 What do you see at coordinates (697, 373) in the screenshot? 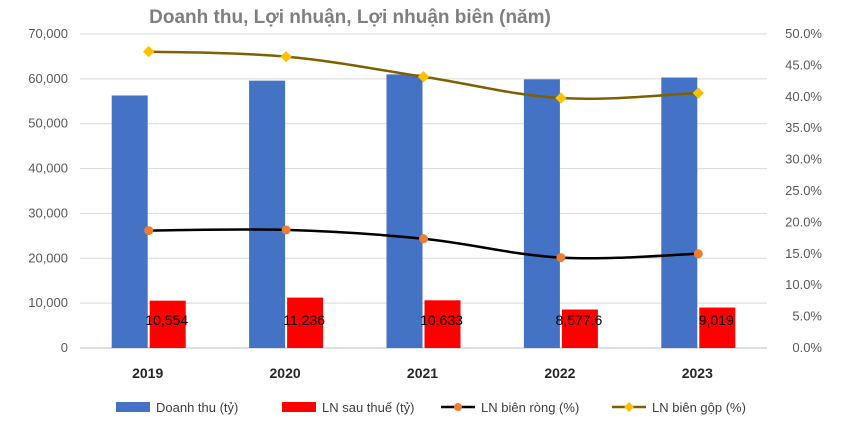
I see `category-label: 2023` at bounding box center [697, 373].